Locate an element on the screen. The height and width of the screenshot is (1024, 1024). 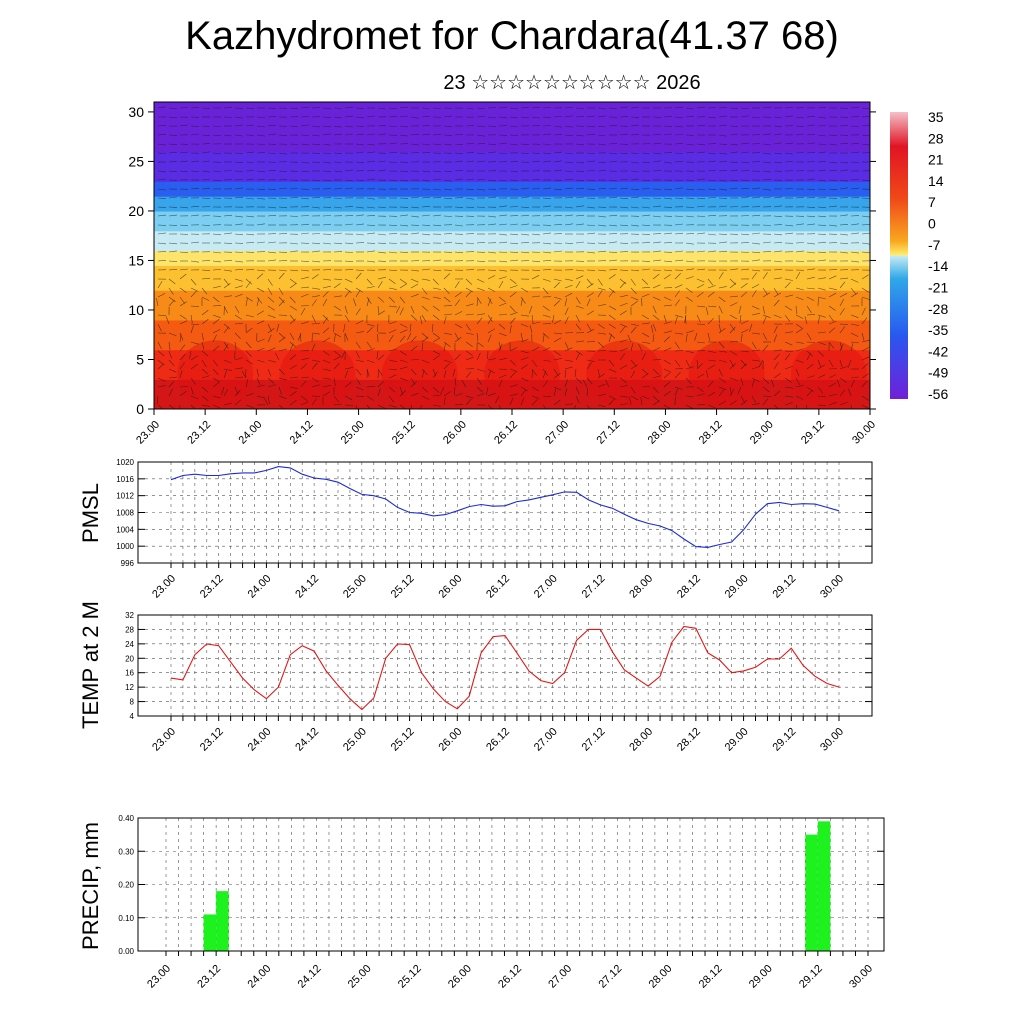
heatmap-blob is located at coordinates (624, 374).